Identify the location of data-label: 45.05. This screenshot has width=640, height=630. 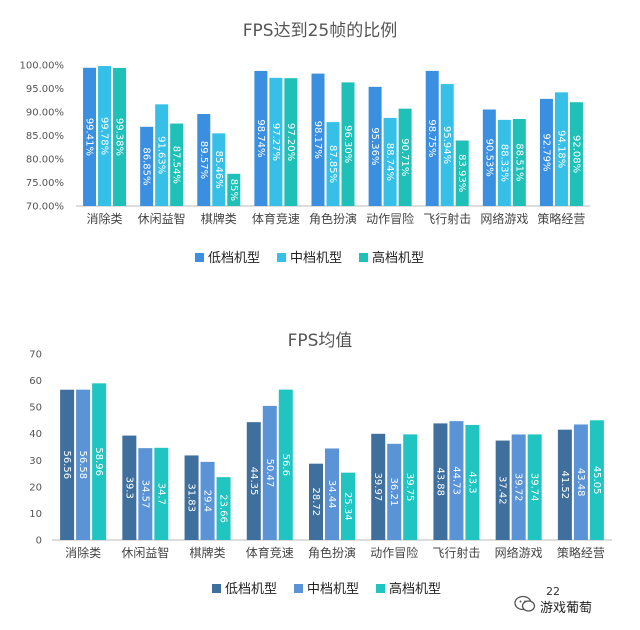
(596, 480).